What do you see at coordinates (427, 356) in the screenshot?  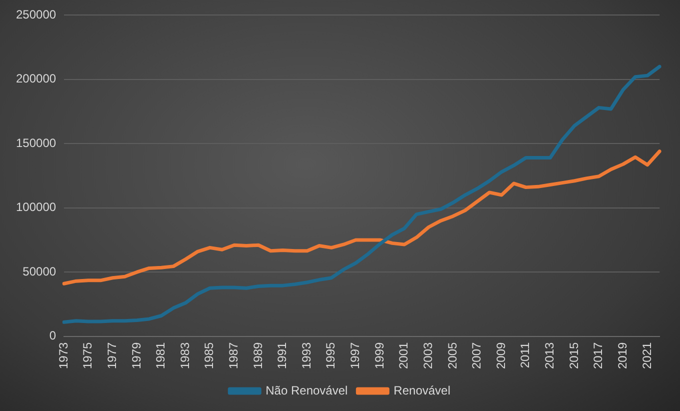 I see `x-tick-label: 2003` at bounding box center [427, 356].